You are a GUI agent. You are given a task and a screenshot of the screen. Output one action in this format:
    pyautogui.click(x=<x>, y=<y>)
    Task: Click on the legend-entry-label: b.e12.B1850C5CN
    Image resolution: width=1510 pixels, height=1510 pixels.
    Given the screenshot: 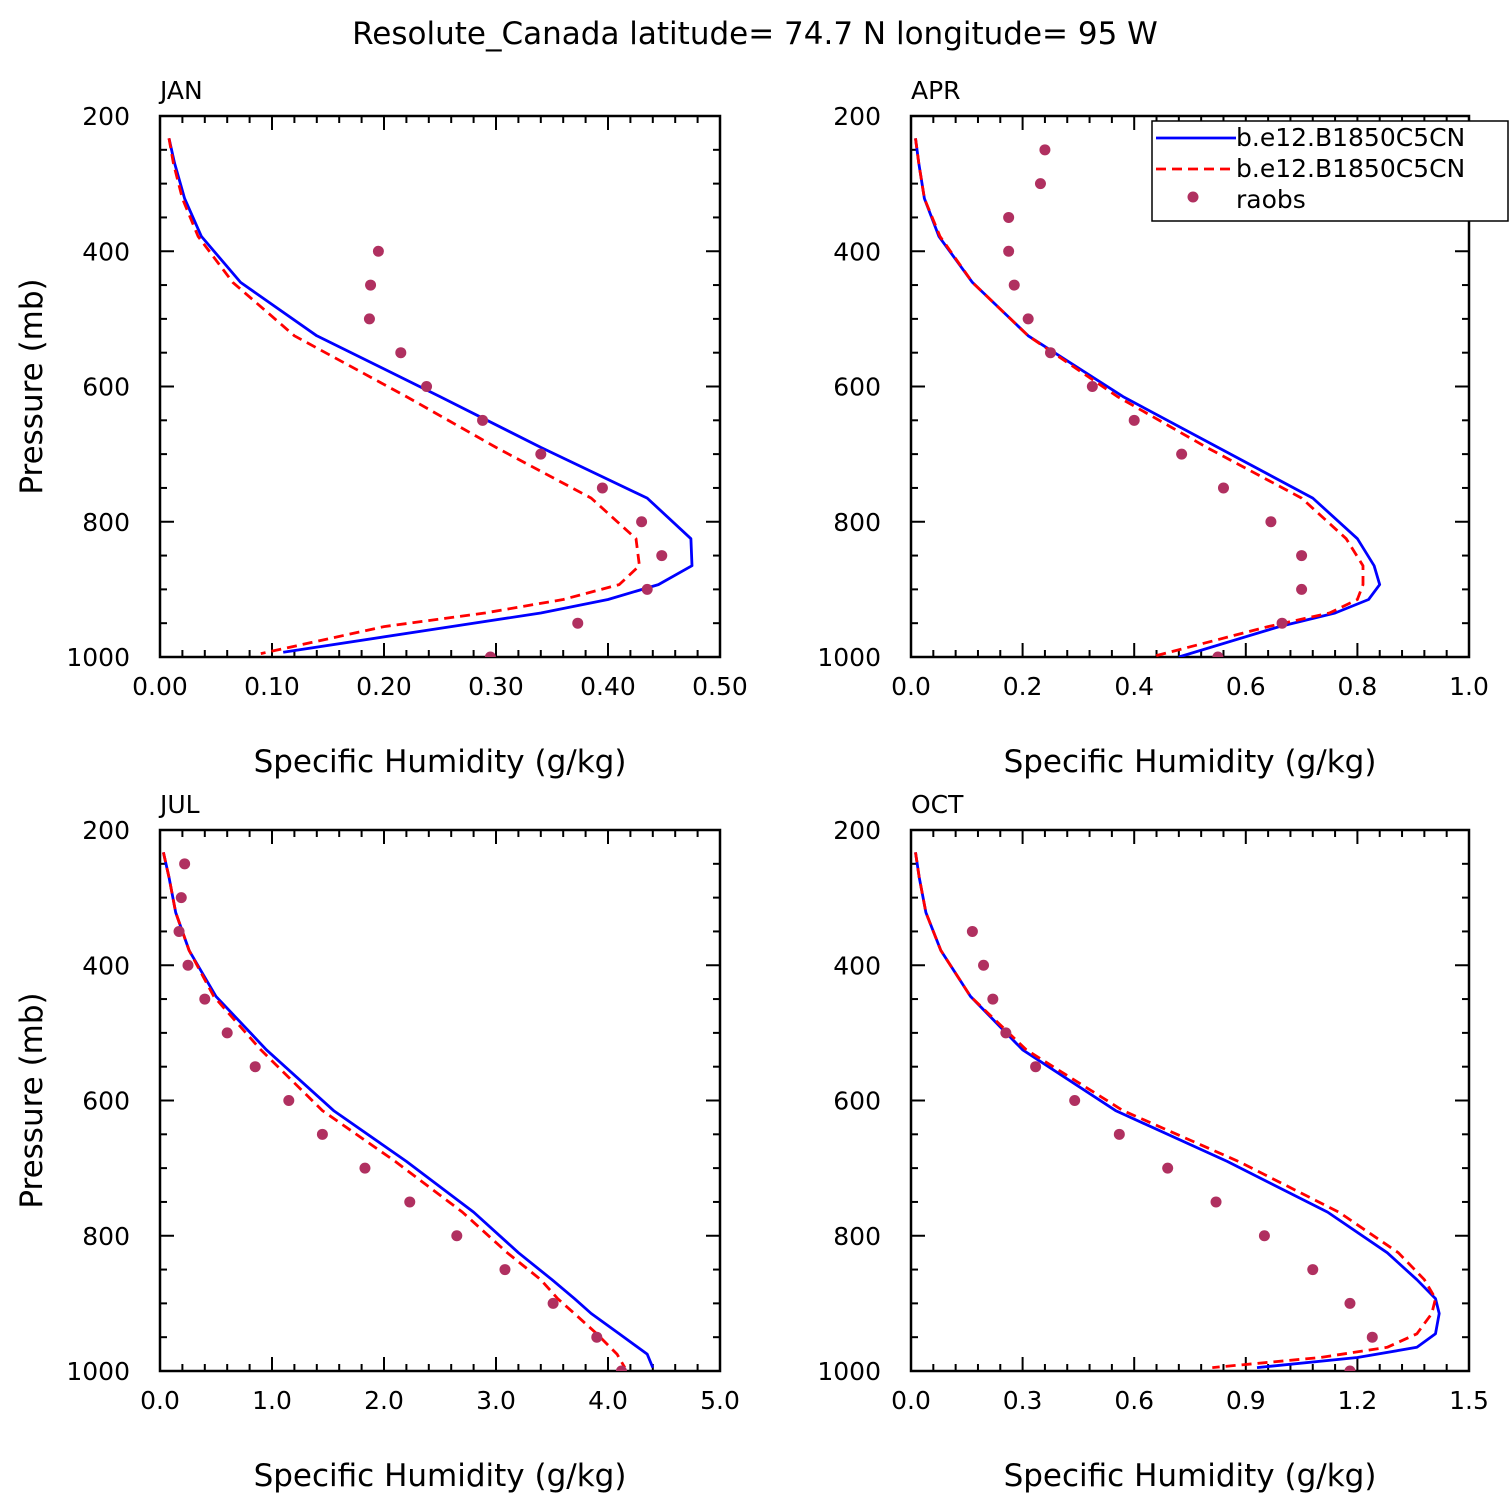 What is the action you would take?
    pyautogui.click(x=1350, y=137)
    